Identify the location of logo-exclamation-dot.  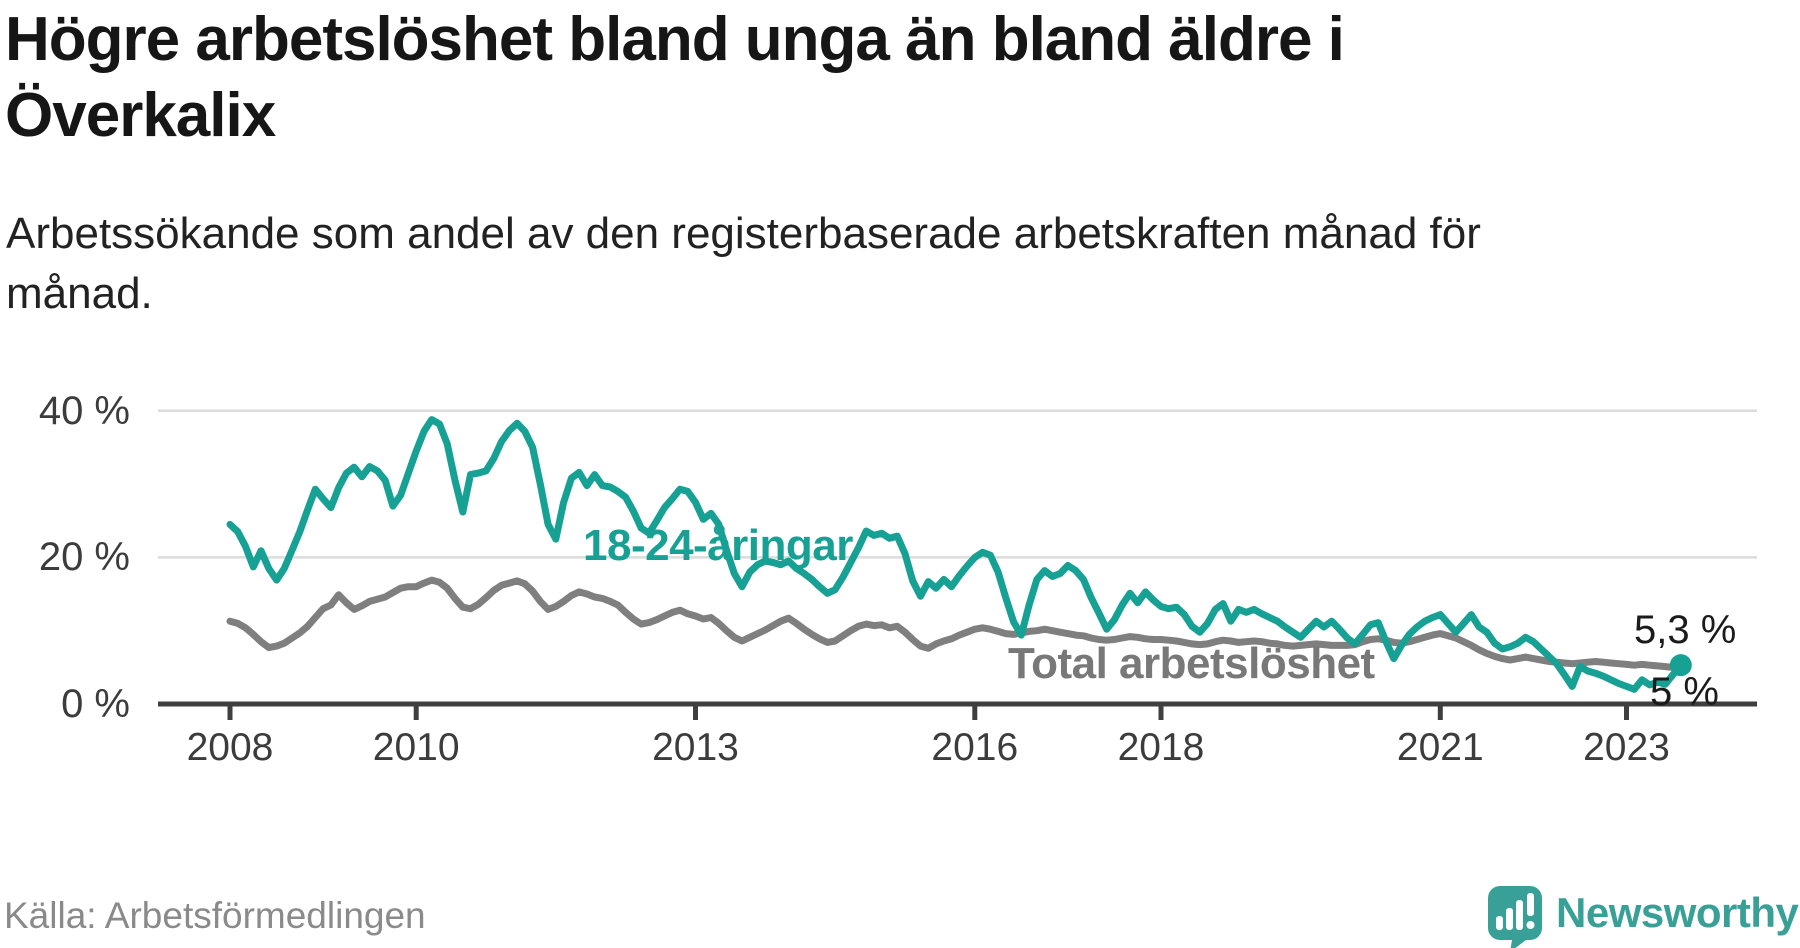
(1530, 925).